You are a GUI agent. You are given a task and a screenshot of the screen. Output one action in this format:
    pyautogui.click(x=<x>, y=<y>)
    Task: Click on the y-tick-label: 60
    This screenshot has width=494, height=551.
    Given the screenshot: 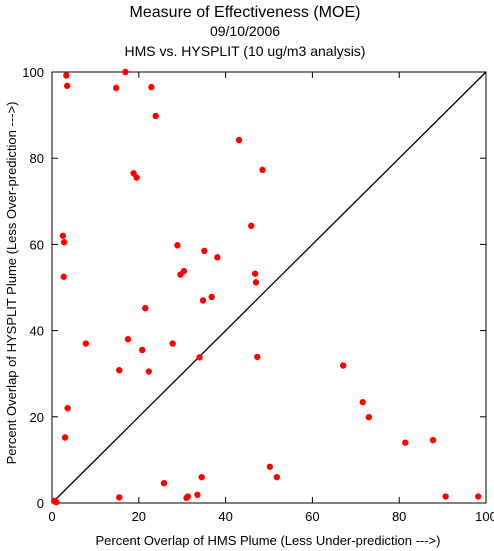 What is the action you would take?
    pyautogui.click(x=37, y=244)
    